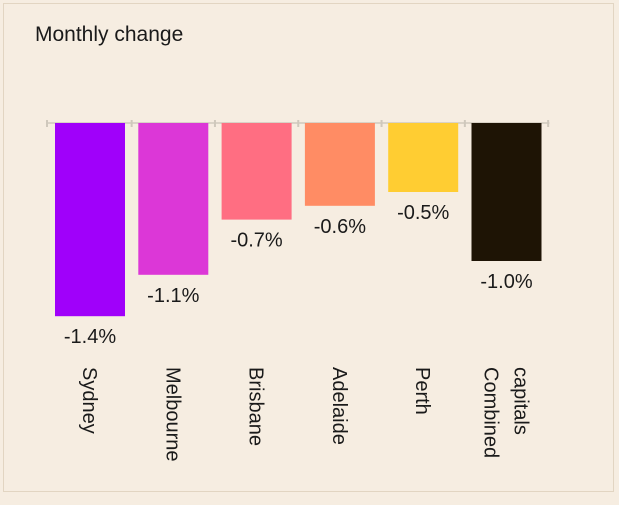 The height and width of the screenshot is (505, 619). I want to click on data-label: -1.4%, so click(90, 337).